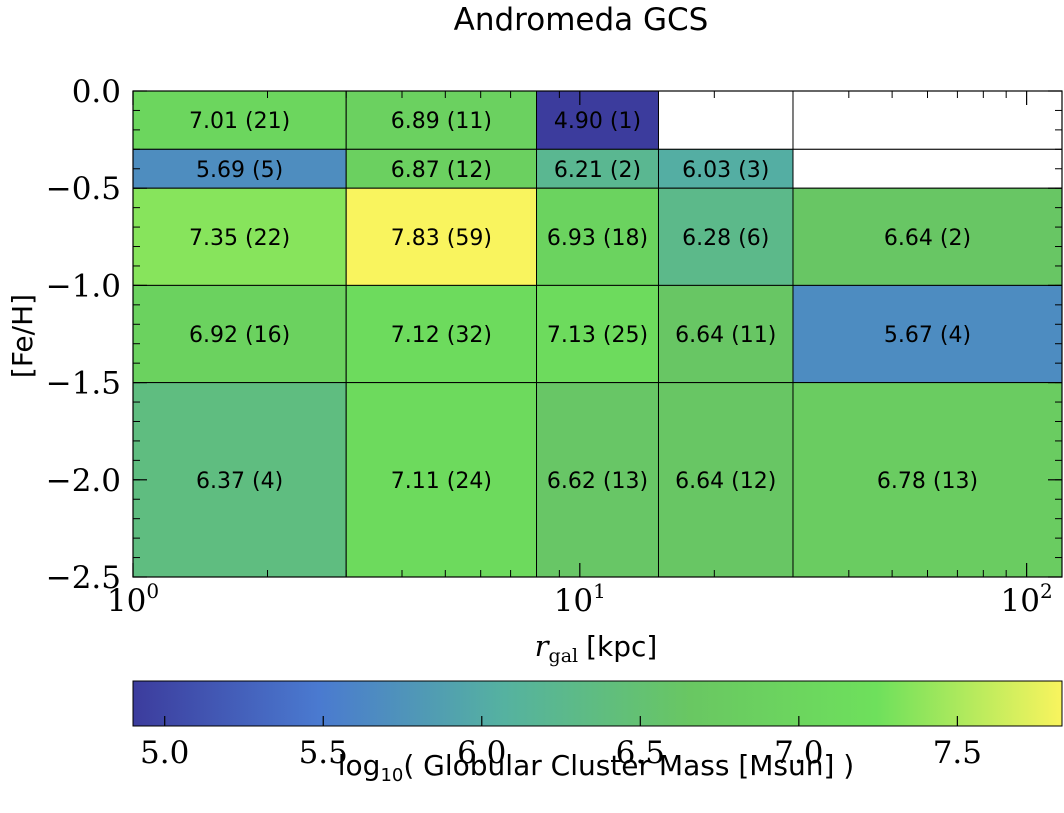 The width and height of the screenshot is (1064, 813). I want to click on x-tick-label-exponent: 0, so click(152, 591).